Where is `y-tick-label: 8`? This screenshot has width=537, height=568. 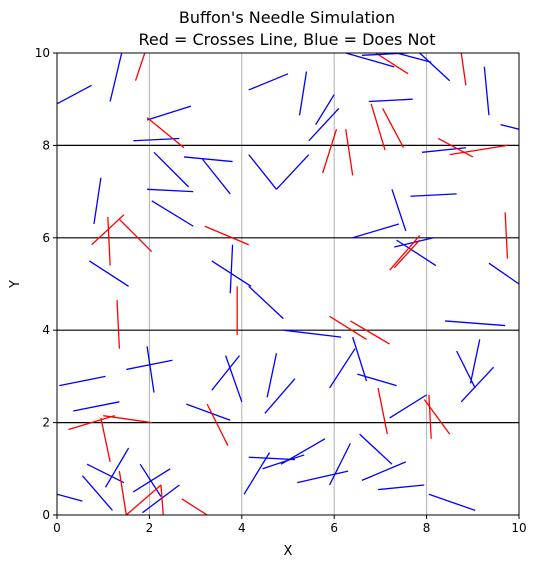 y-tick-label: 8 is located at coordinates (46, 145).